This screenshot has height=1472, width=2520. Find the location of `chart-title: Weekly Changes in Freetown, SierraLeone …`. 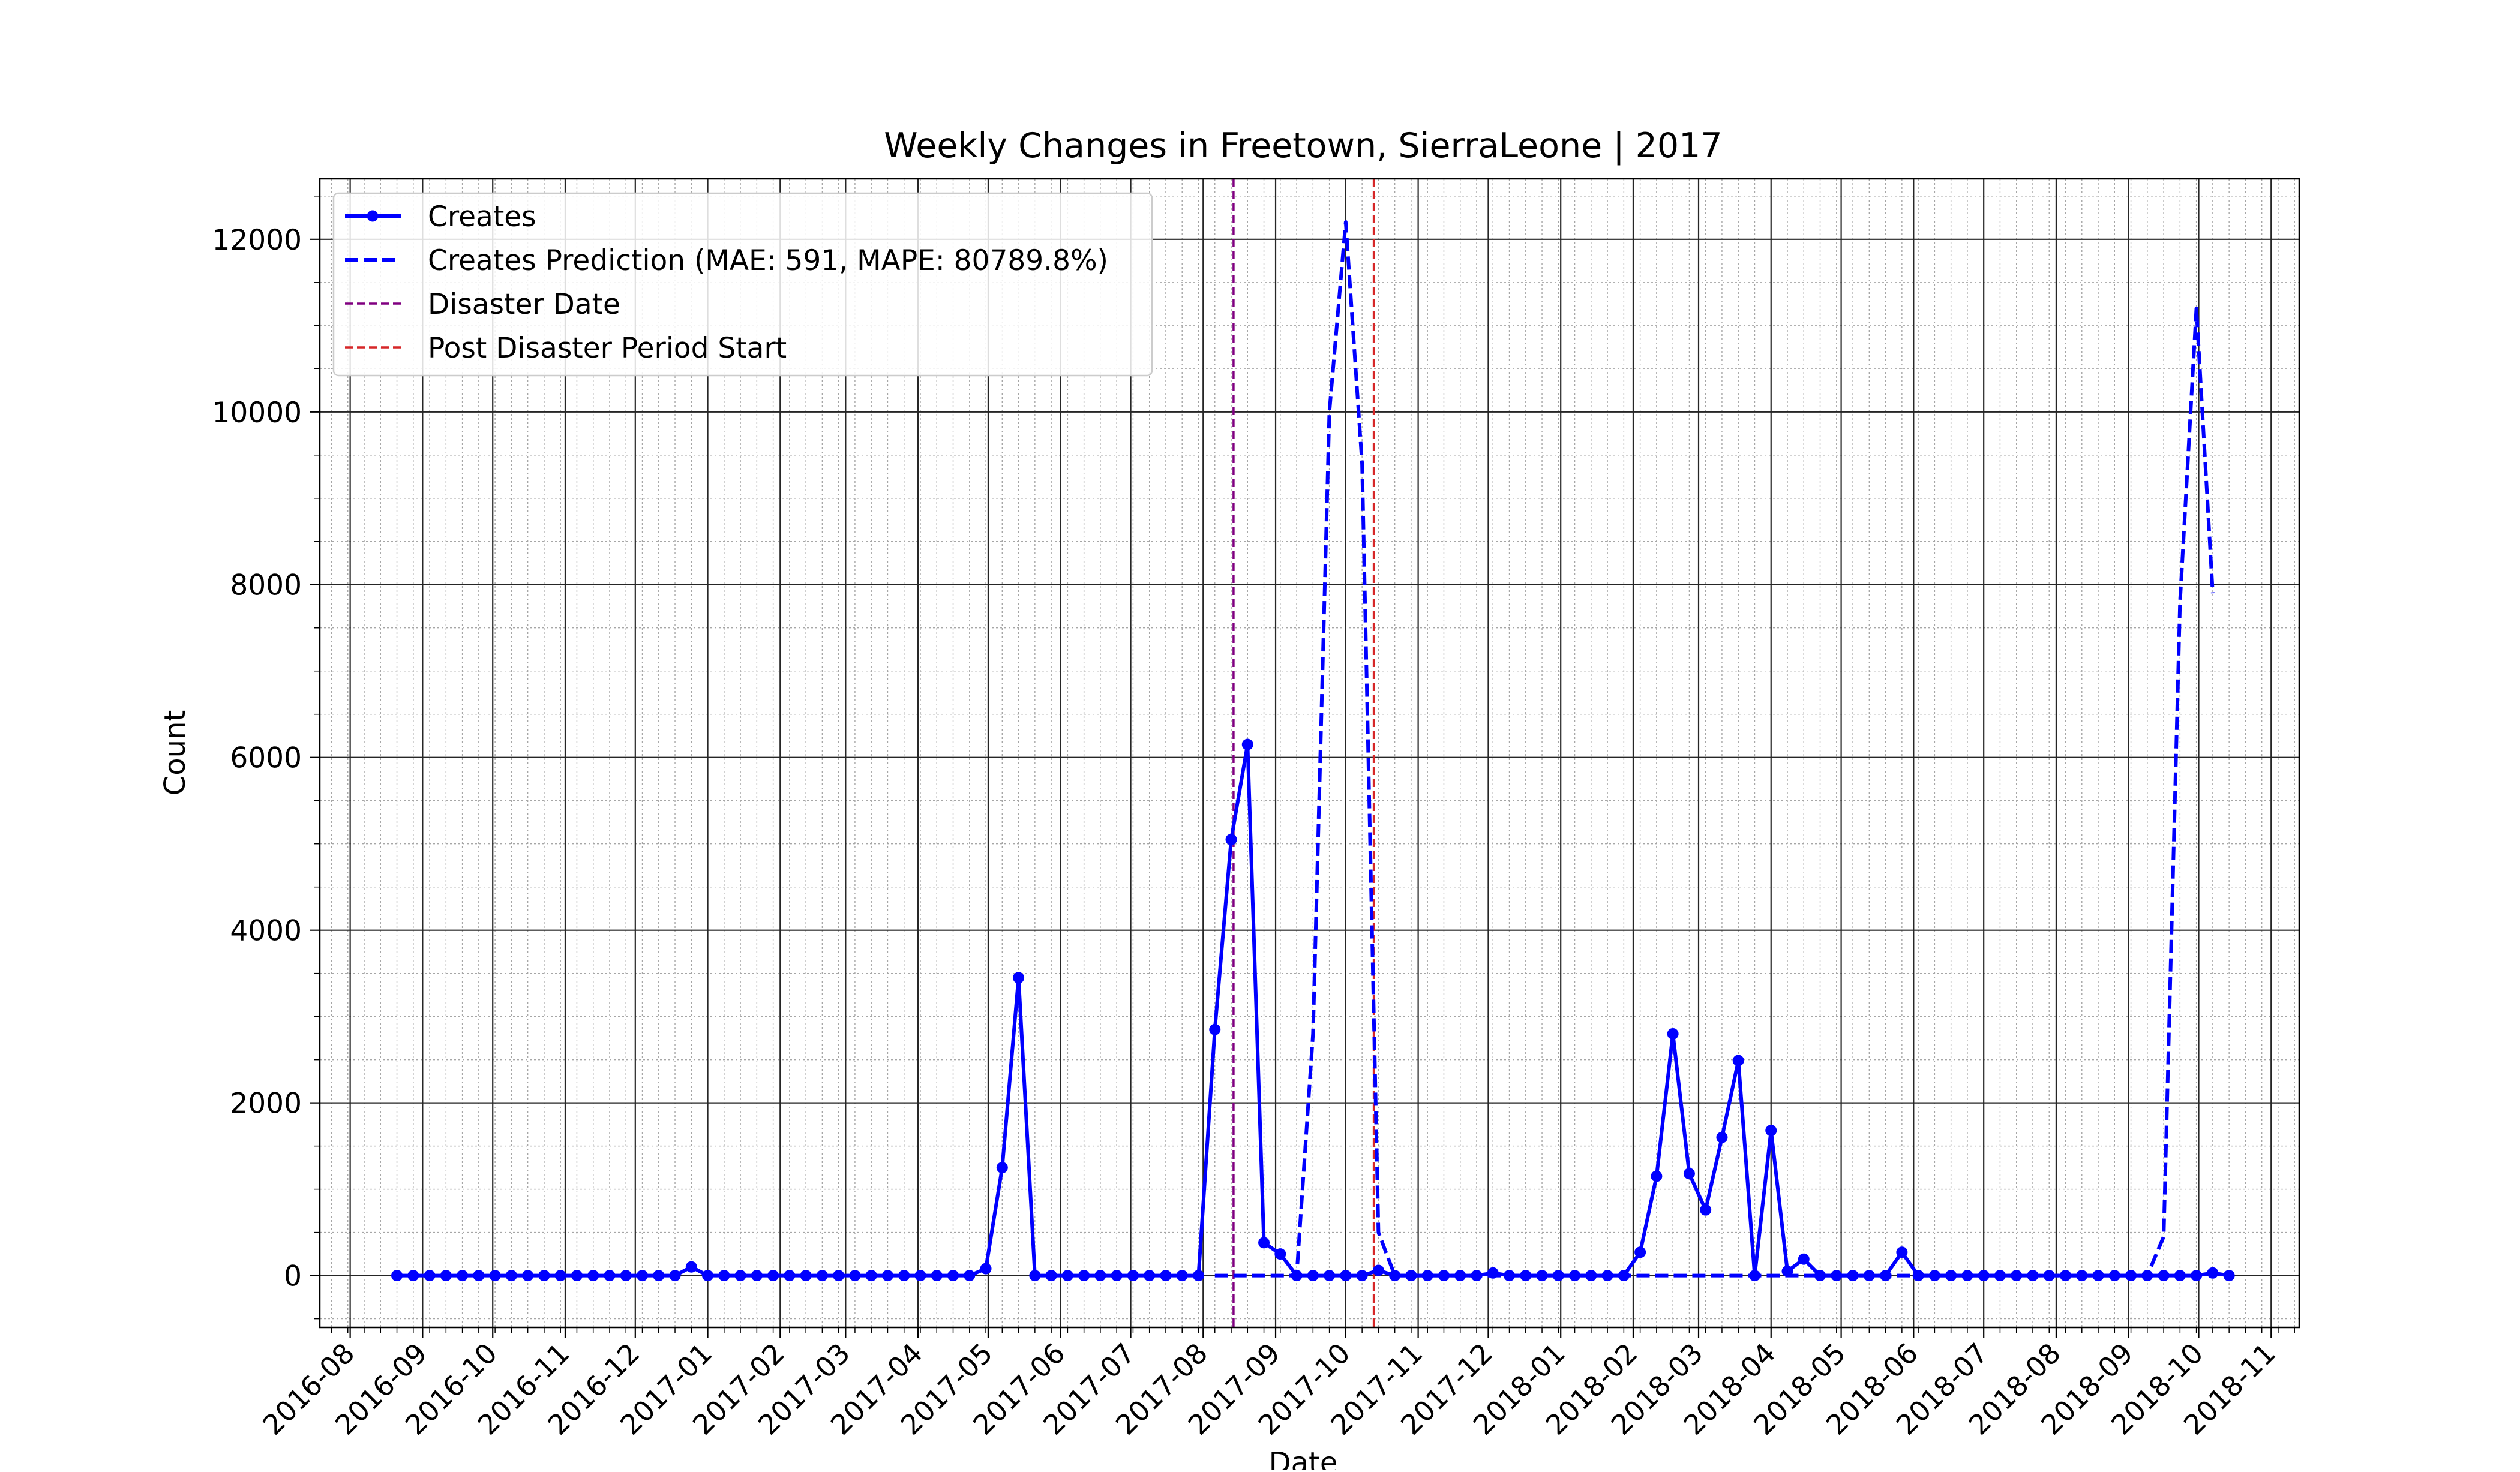

chart-title: Weekly Changes in Freetown, SierraLeone … is located at coordinates (1303, 146).